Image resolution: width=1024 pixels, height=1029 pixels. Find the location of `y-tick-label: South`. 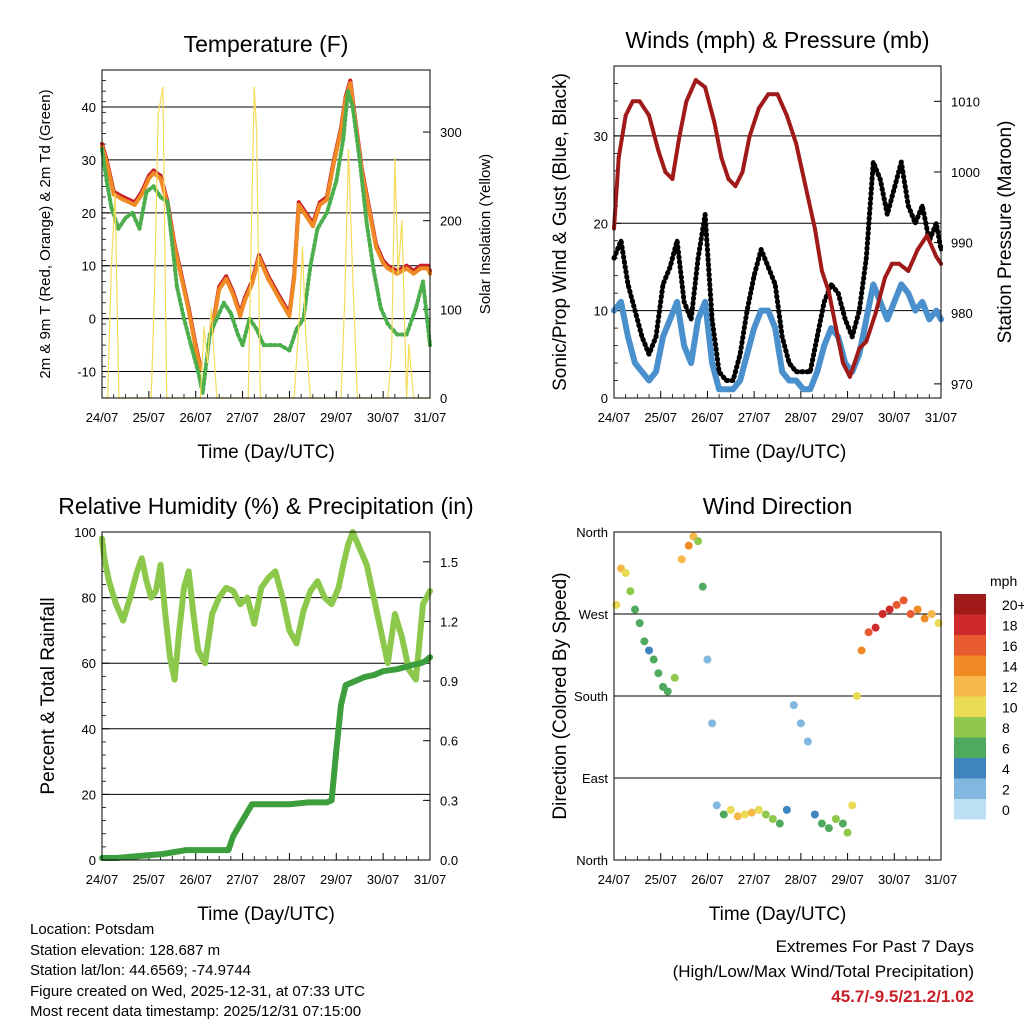

y-tick-label: South is located at coordinates (591, 696).